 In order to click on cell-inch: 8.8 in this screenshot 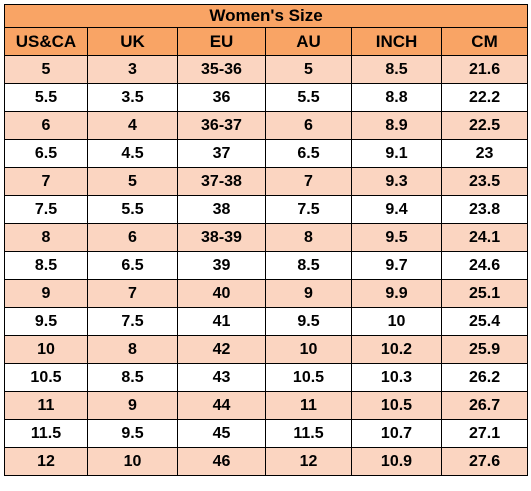, I will do `click(396, 97)`.